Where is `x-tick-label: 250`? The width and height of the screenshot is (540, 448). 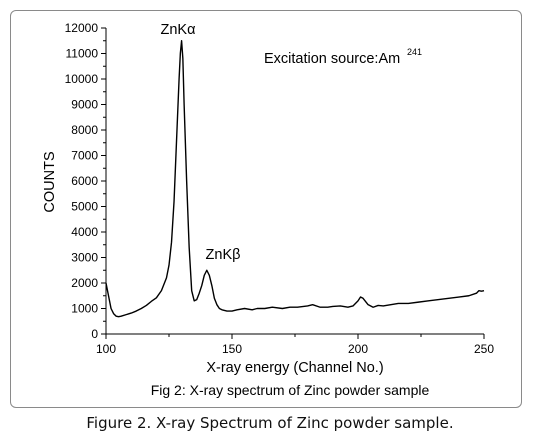 x-tick-label: 250 is located at coordinates (484, 349).